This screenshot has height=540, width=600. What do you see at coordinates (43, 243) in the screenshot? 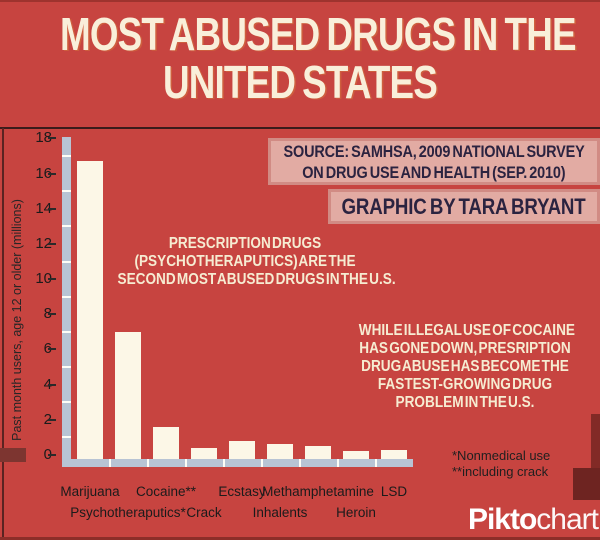
I see `y-tick-label: 12` at bounding box center [43, 243].